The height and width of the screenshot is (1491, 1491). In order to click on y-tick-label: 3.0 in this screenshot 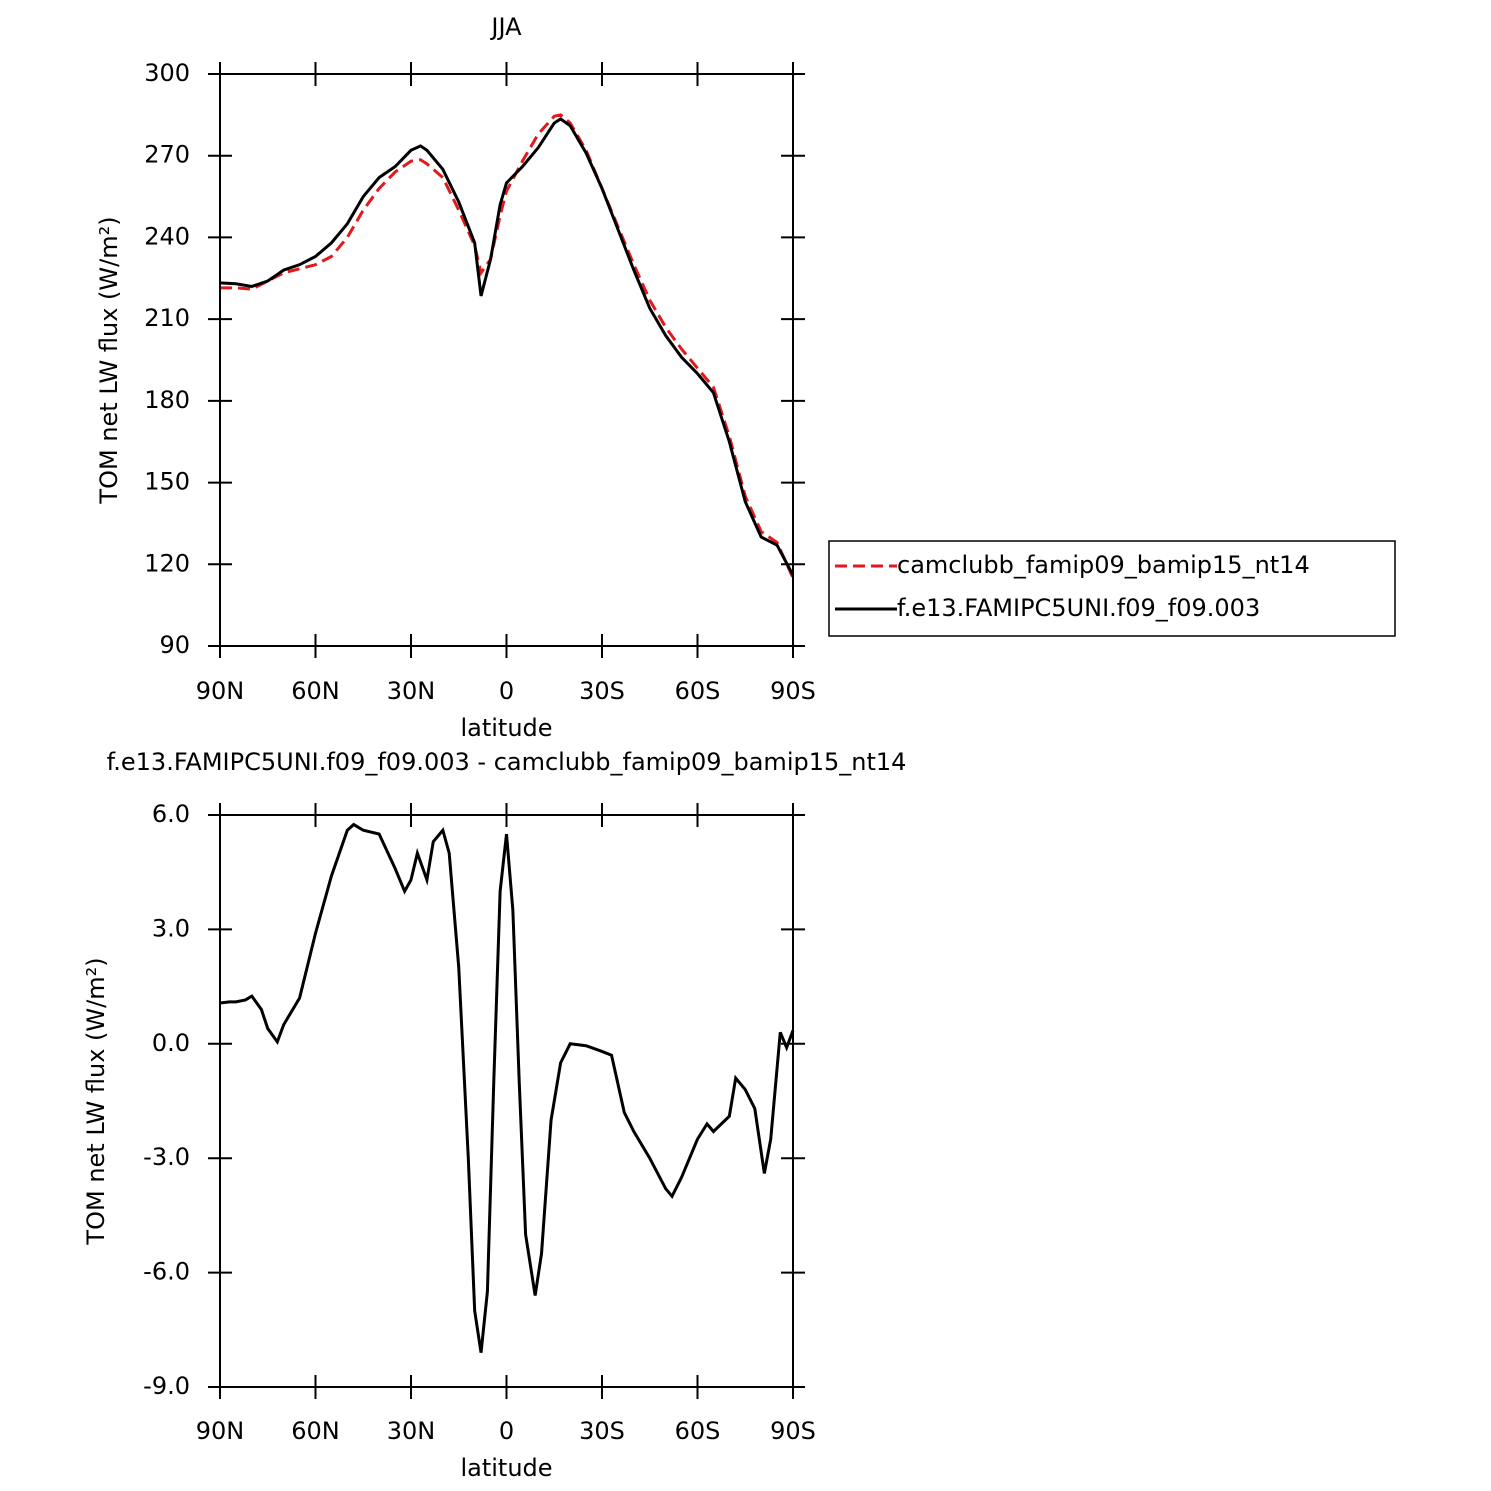, I will do `click(171, 928)`.